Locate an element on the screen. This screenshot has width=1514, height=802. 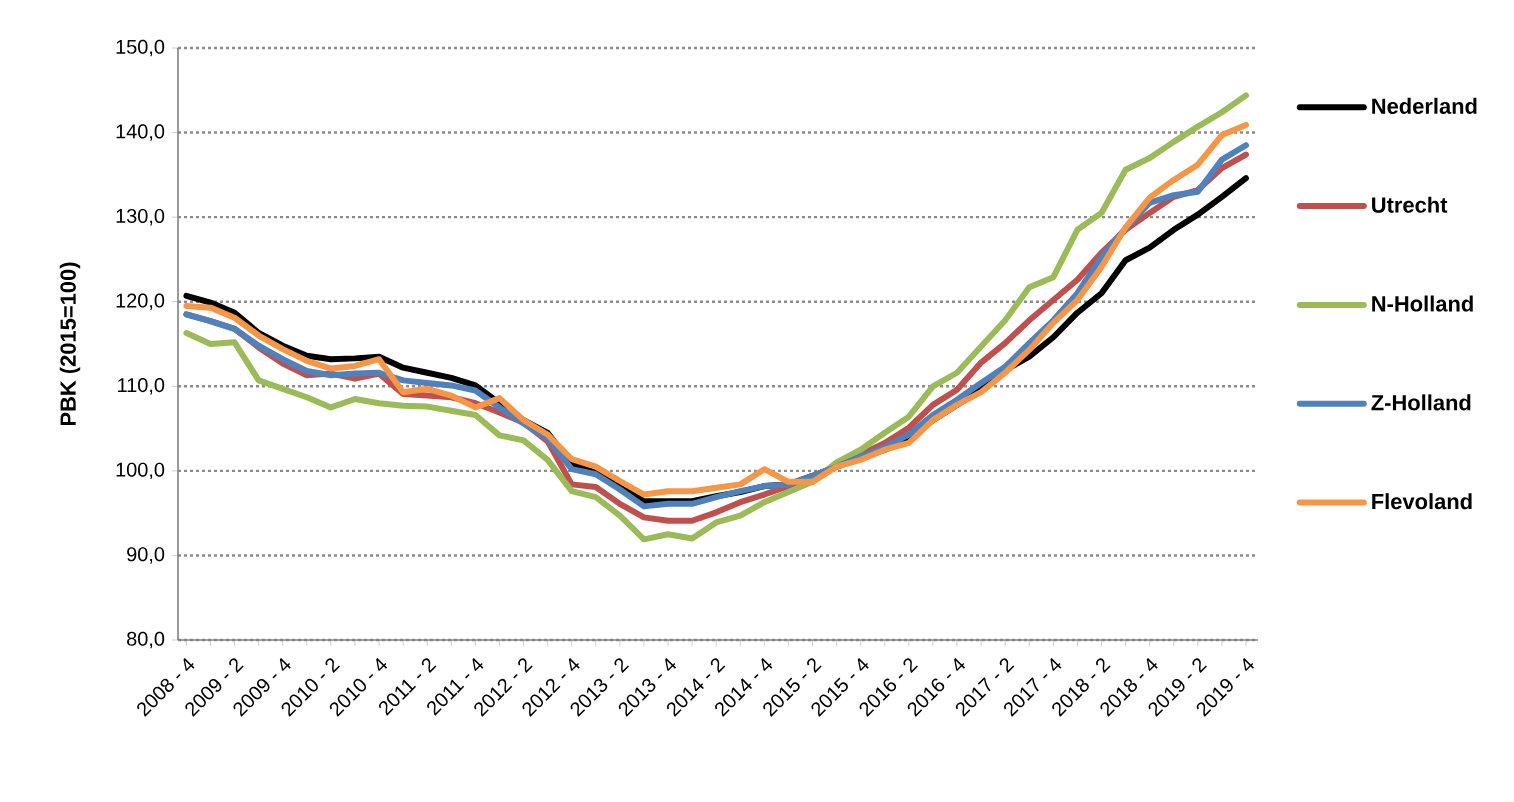
y-tick-label: 140,0 is located at coordinates (140, 132).